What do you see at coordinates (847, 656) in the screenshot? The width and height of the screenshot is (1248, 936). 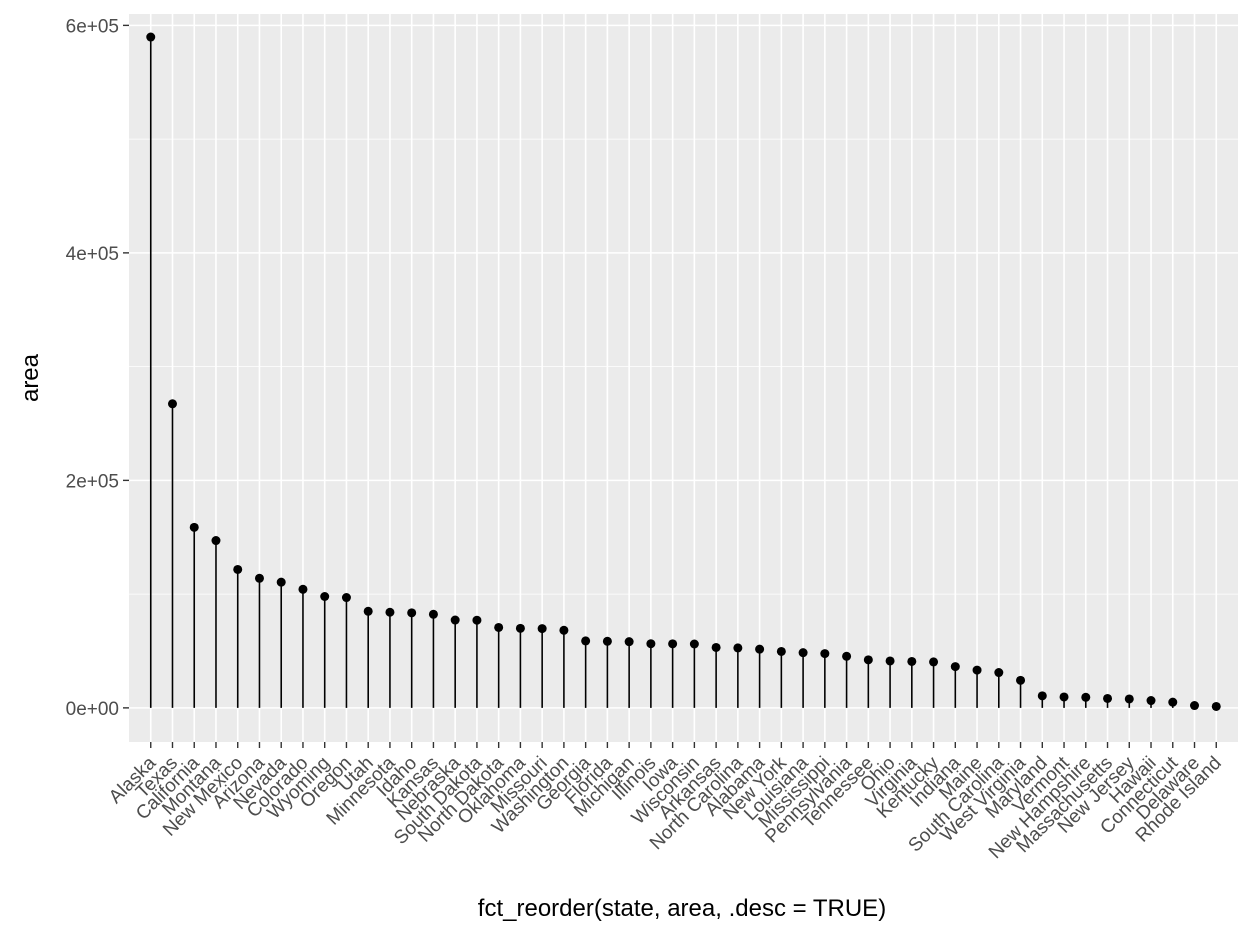 I see `point-pennsylvania` at bounding box center [847, 656].